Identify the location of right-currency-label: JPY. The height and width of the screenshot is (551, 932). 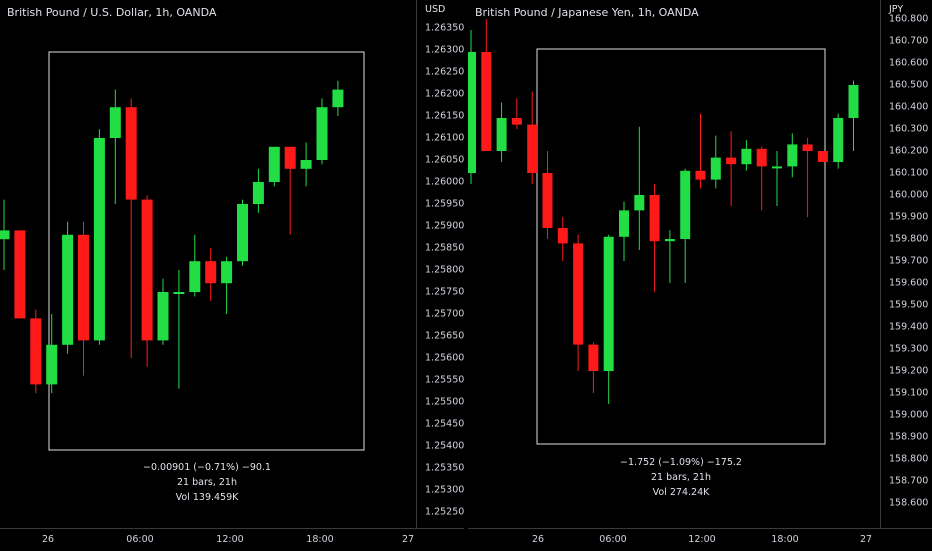
(896, 9).